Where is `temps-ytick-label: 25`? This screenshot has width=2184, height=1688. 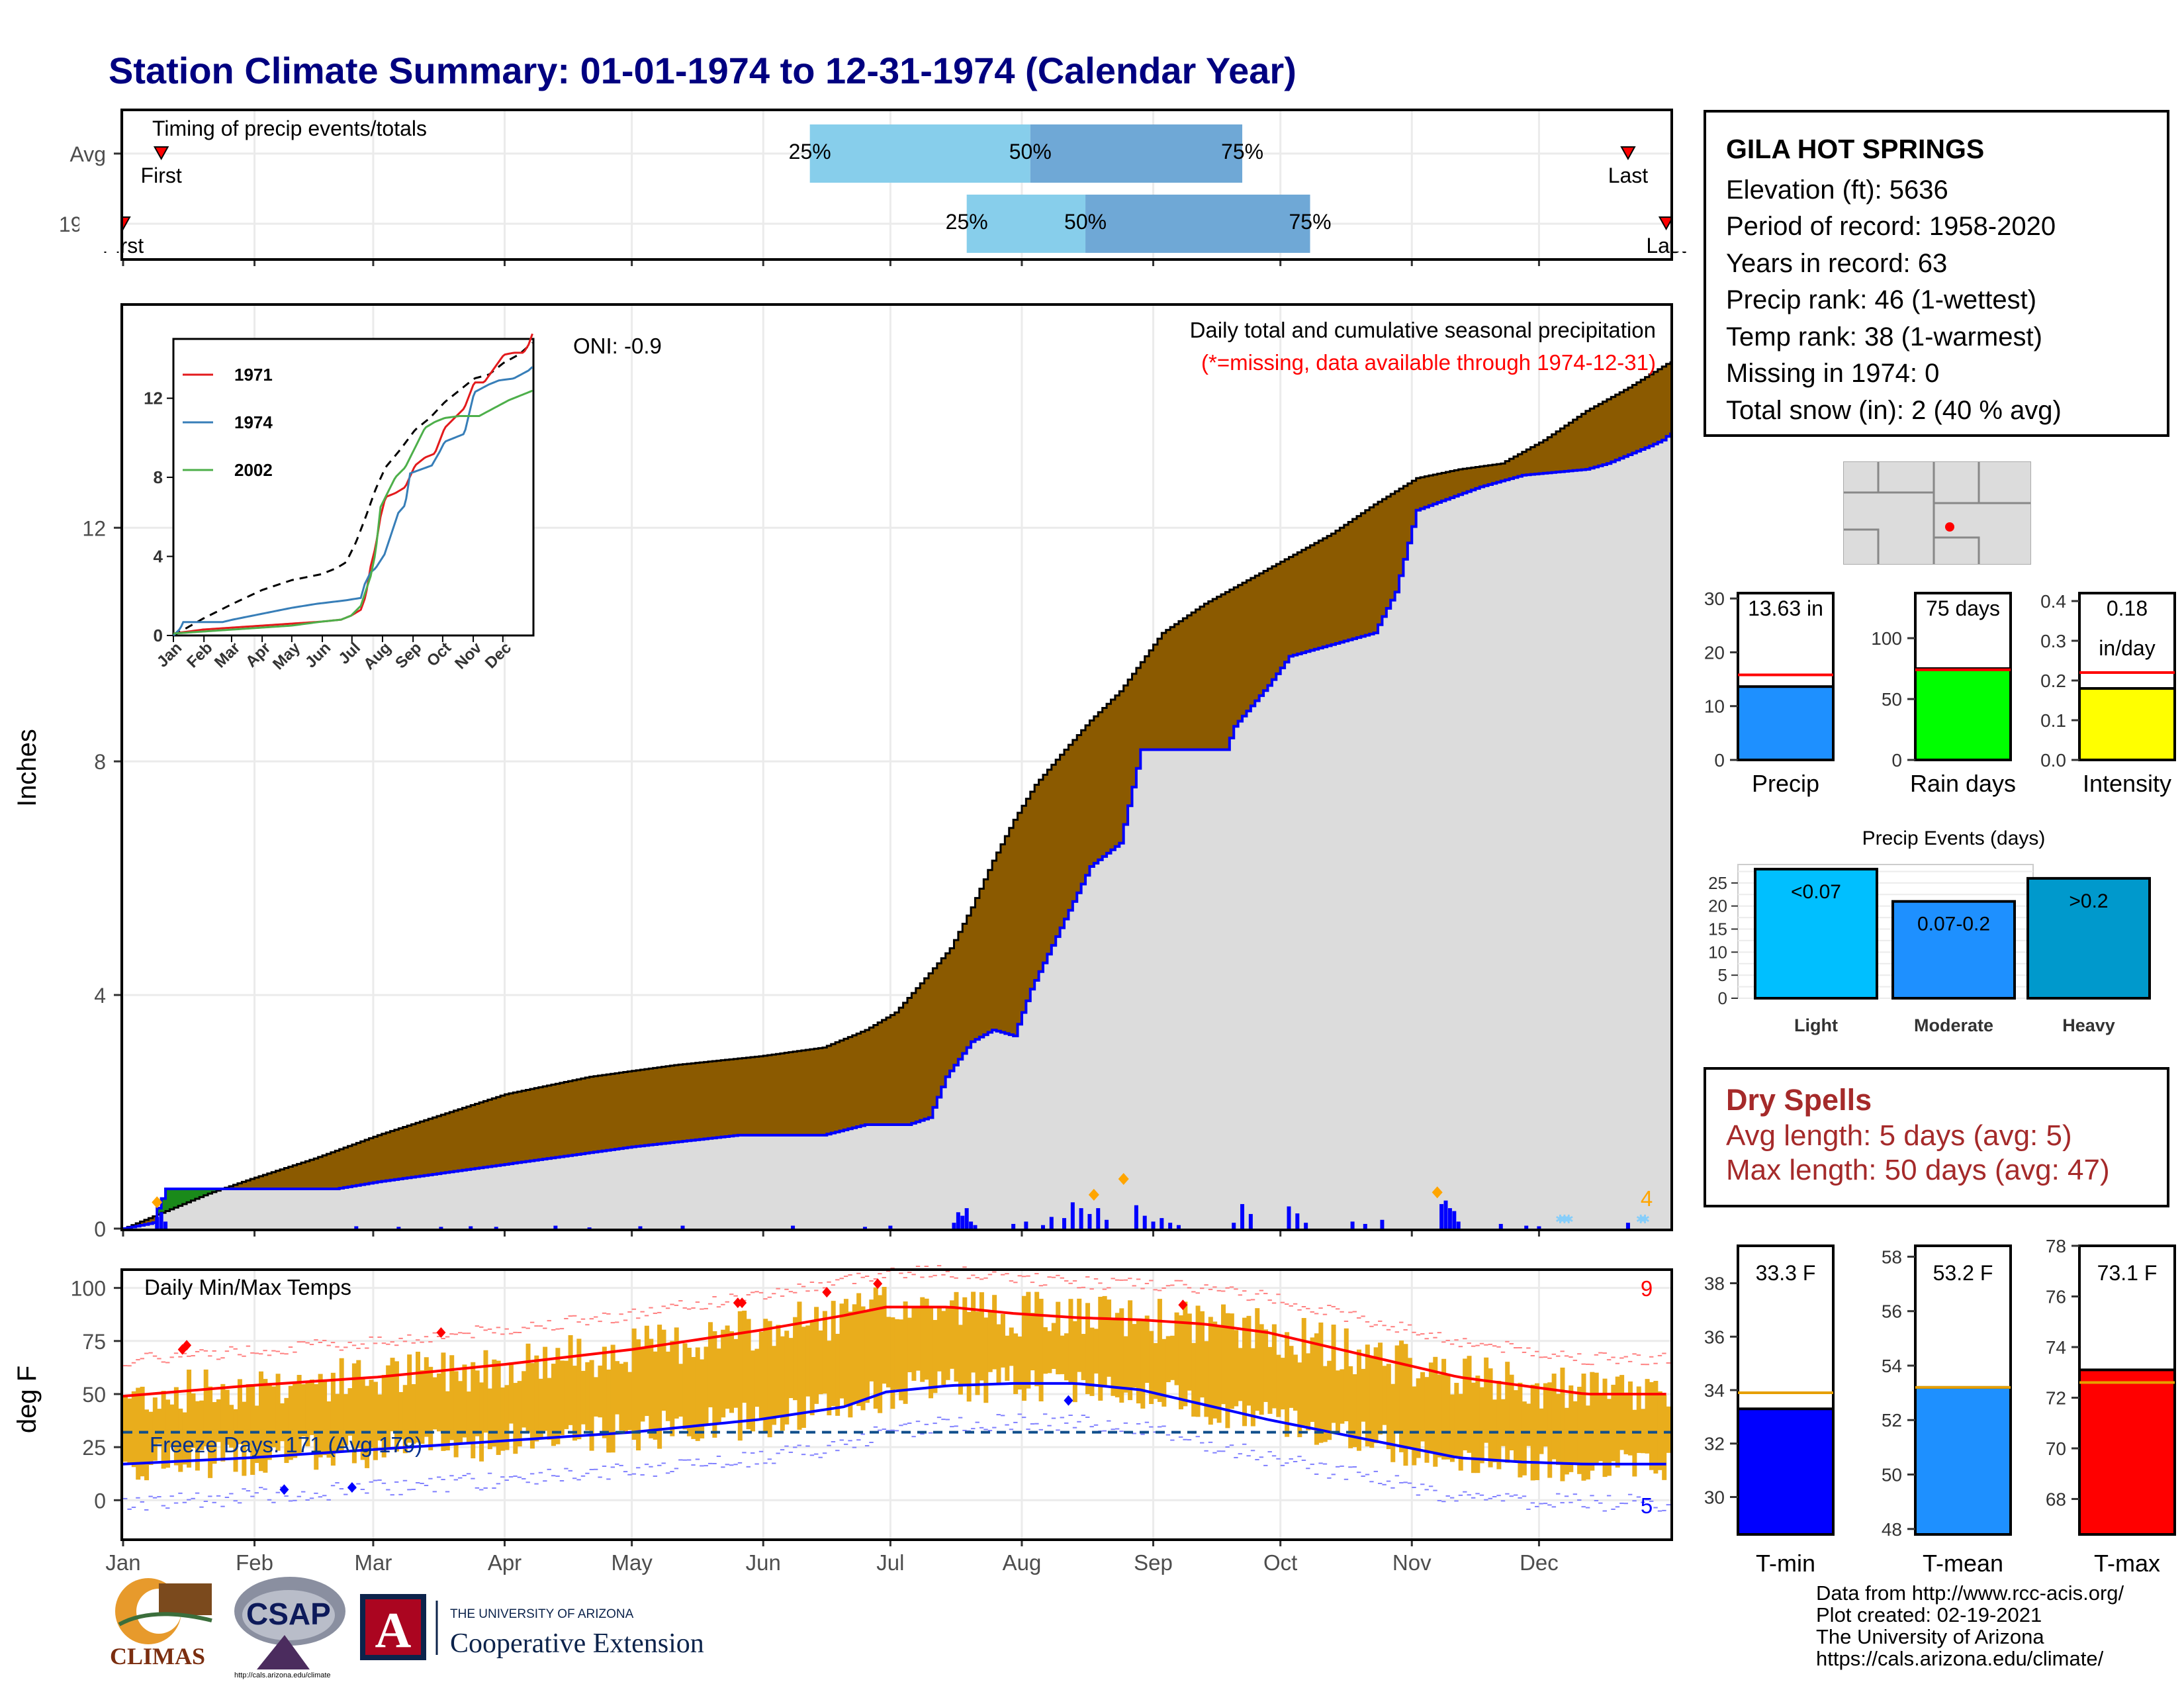 temps-ytick-label: 25 is located at coordinates (94, 1448).